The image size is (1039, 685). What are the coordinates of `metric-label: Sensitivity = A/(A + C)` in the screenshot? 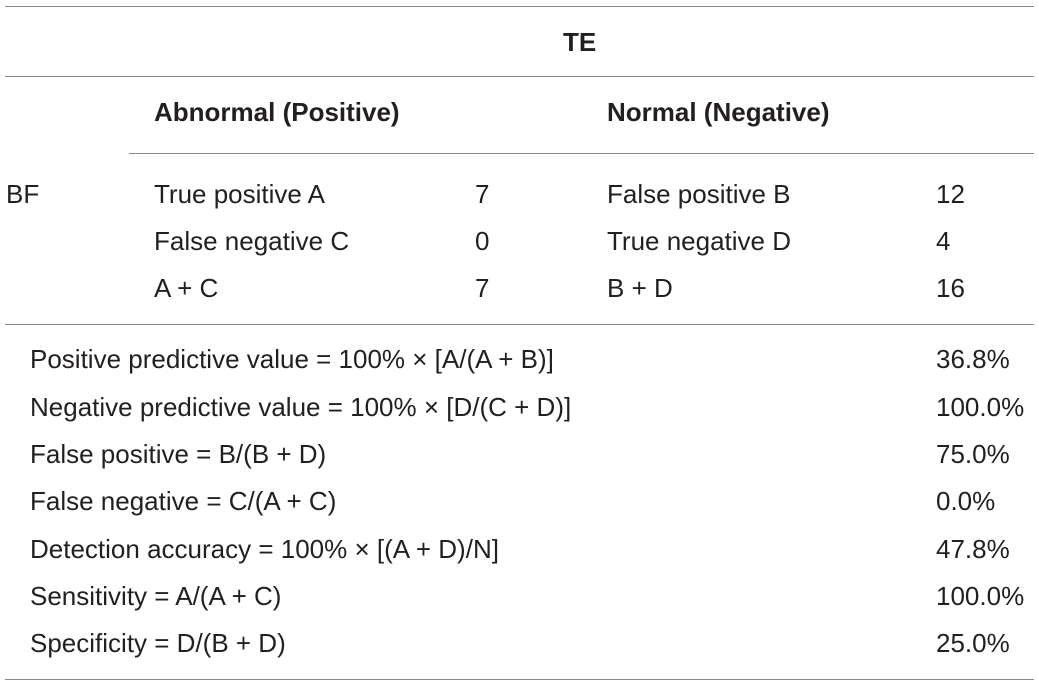 It's located at (156, 596).